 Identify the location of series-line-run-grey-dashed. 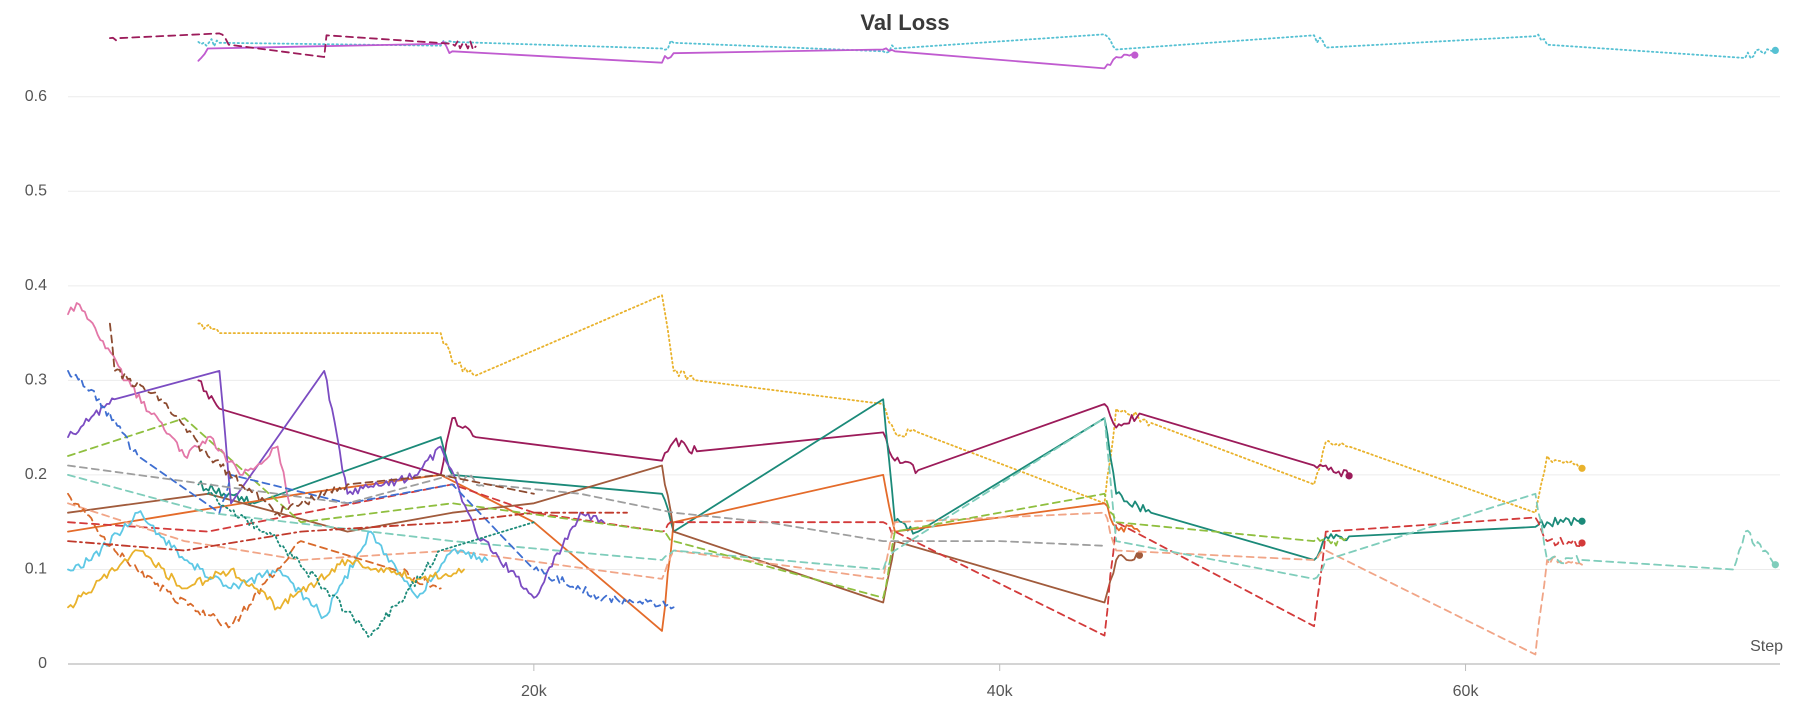
(586, 505).